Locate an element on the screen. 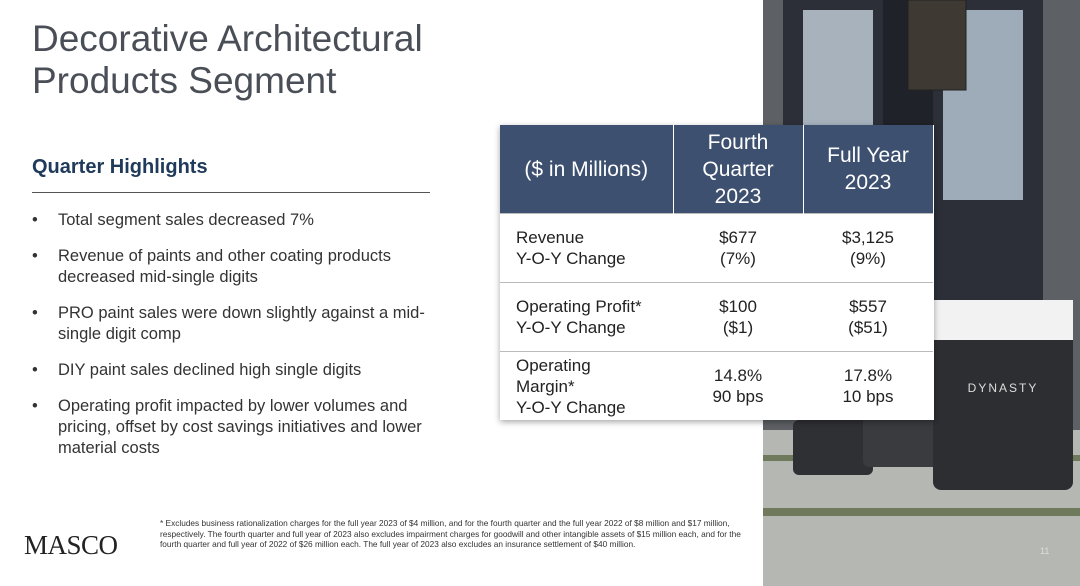 The height and width of the screenshot is (586, 1080). column-header: Fourth Quarter 2023 is located at coordinates (738, 169).